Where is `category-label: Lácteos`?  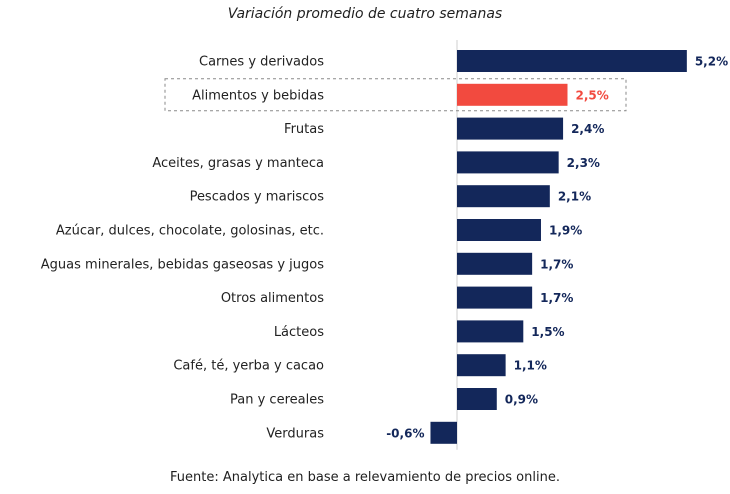
category-label: Lácteos is located at coordinates (299, 332).